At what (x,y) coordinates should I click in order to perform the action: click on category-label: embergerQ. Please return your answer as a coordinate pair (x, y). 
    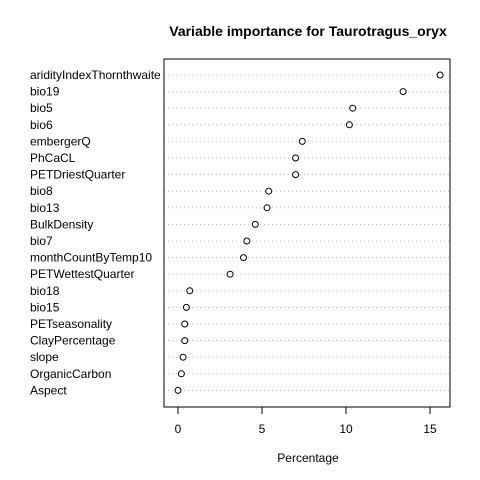
    Looking at the image, I should click on (60, 141).